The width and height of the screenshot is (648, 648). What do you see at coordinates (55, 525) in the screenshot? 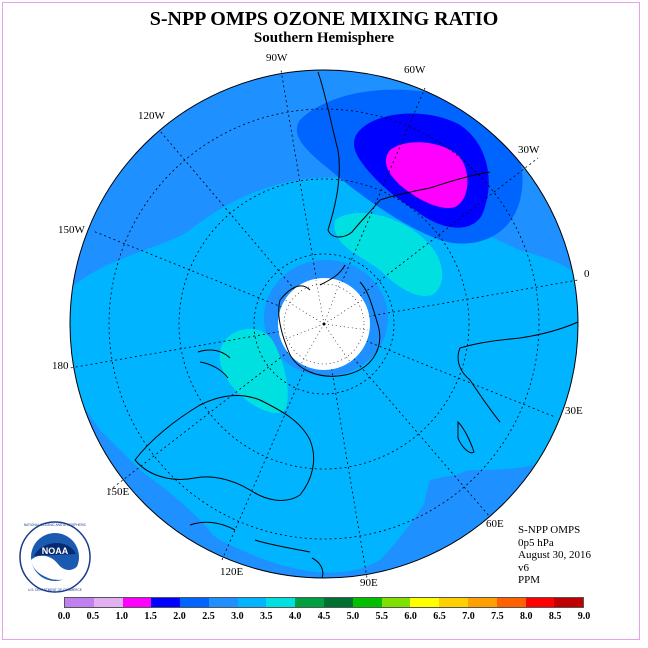
I see `svg-text:NATIONAL OCEANIC AND ATMOSPHER: NATIONAL OCEANIC AND ATMOSPHERIC` at bounding box center [55, 525].